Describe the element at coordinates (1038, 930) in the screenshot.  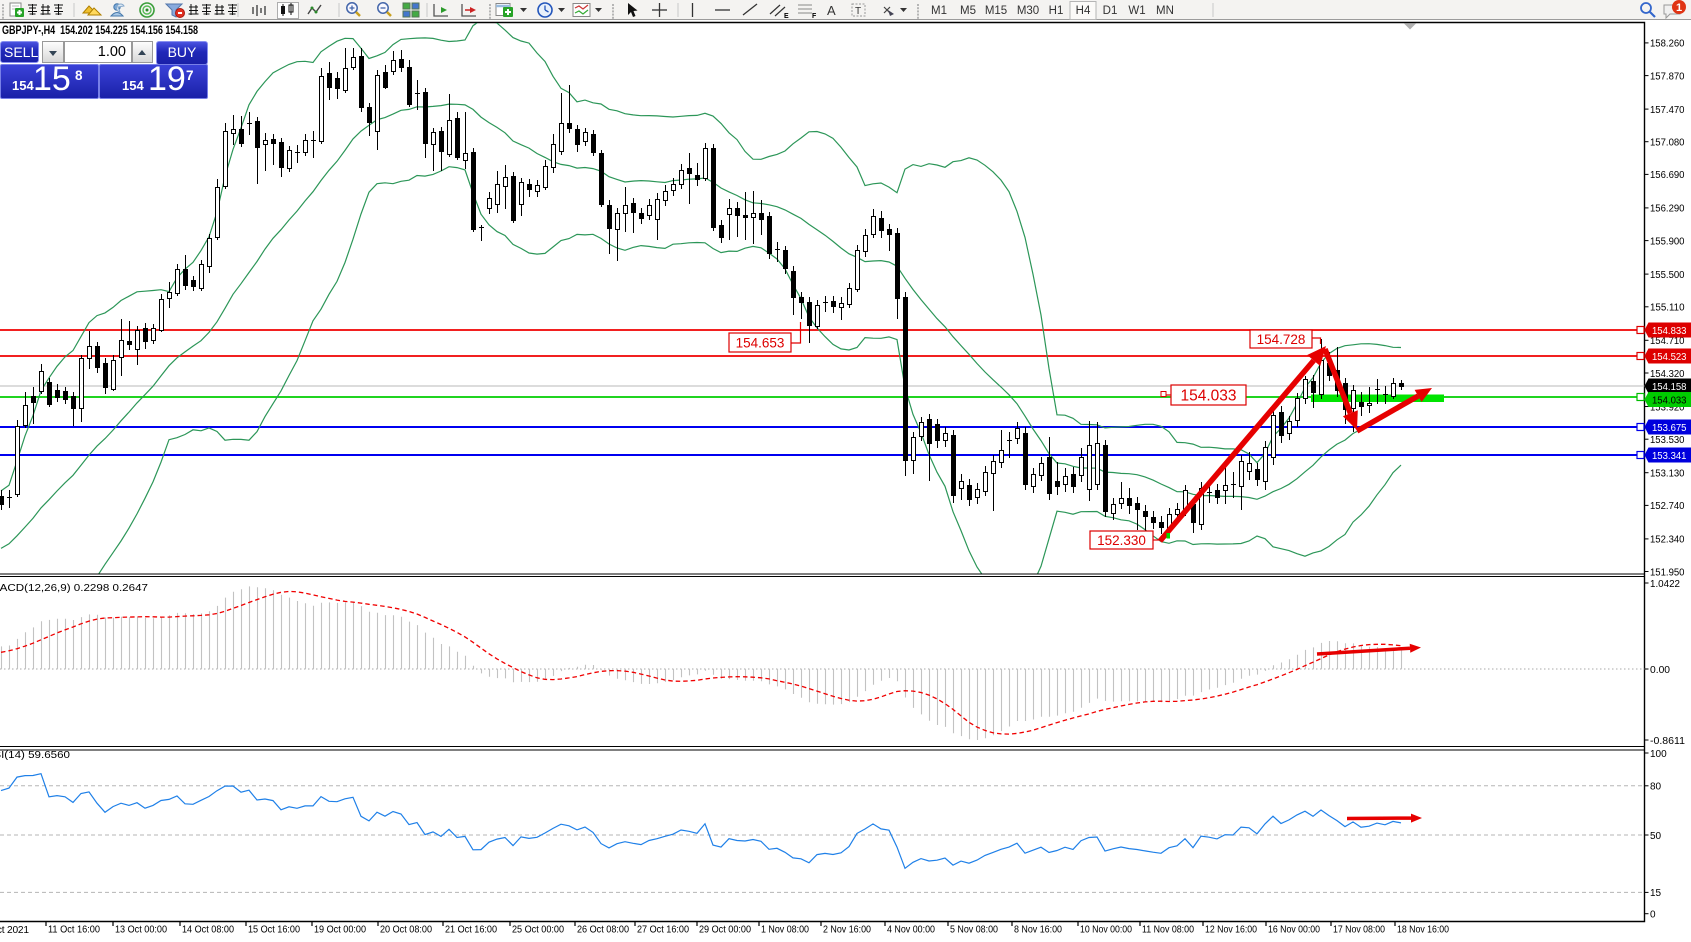
I see `svg-text: 8 Nov 16:00` at that location.